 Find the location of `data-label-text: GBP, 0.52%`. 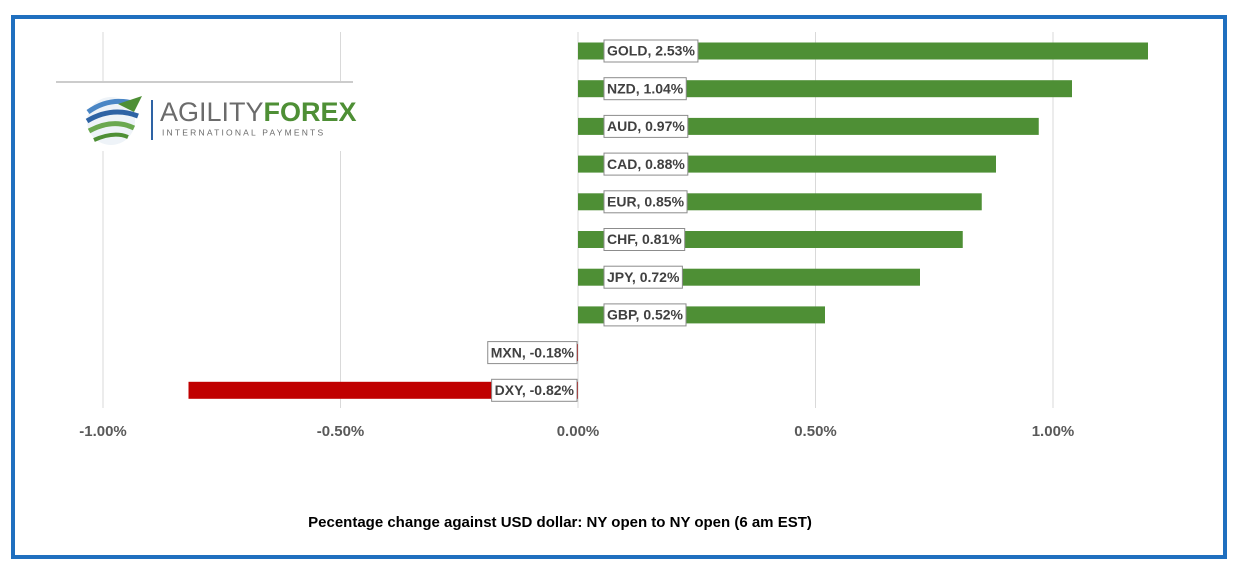

data-label-text: GBP, 0.52% is located at coordinates (645, 315).